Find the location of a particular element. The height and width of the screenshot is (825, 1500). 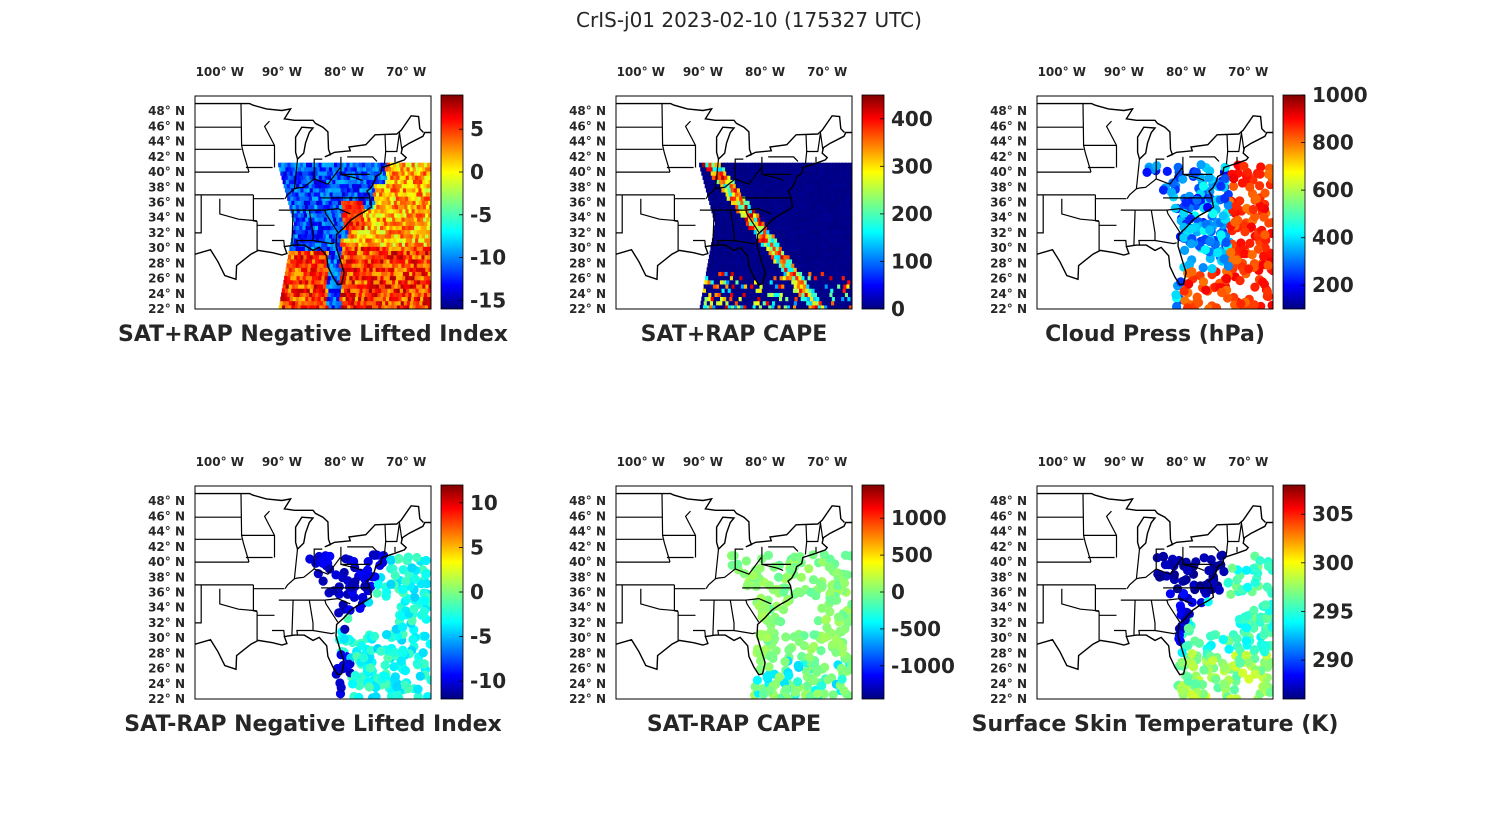

coastline is located at coordinates (313, 208).